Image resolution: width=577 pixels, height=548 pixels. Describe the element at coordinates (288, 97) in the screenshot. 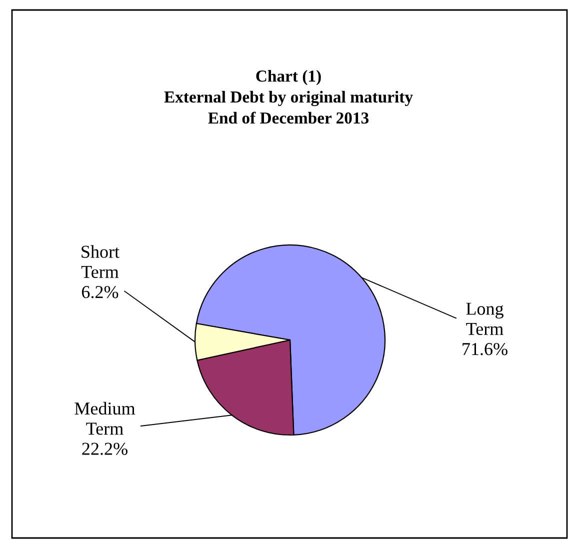

I see `chart-title: Chart (1) External Debt by original maturity End of December 2013` at that location.